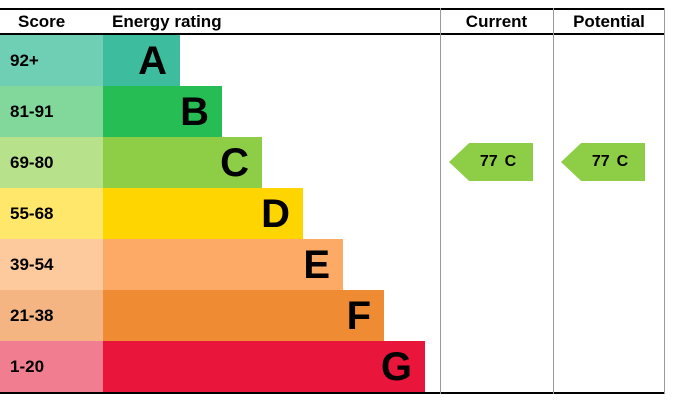 This screenshot has width=677, height=407. I want to click on band-letter: B, so click(194, 111).